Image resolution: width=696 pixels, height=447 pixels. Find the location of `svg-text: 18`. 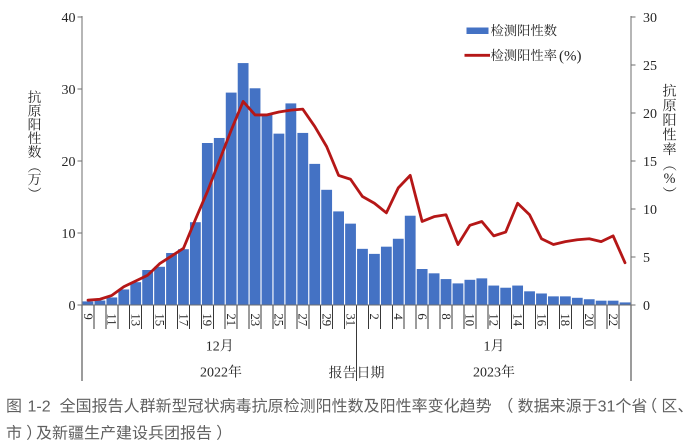

svg-text: 18 is located at coordinates (565, 319).